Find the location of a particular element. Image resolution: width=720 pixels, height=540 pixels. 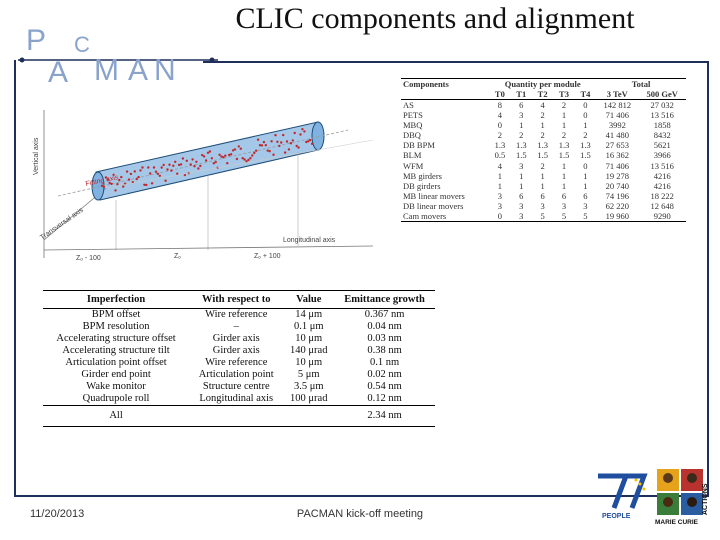

frame-border-right is located at coordinates (708, 279).